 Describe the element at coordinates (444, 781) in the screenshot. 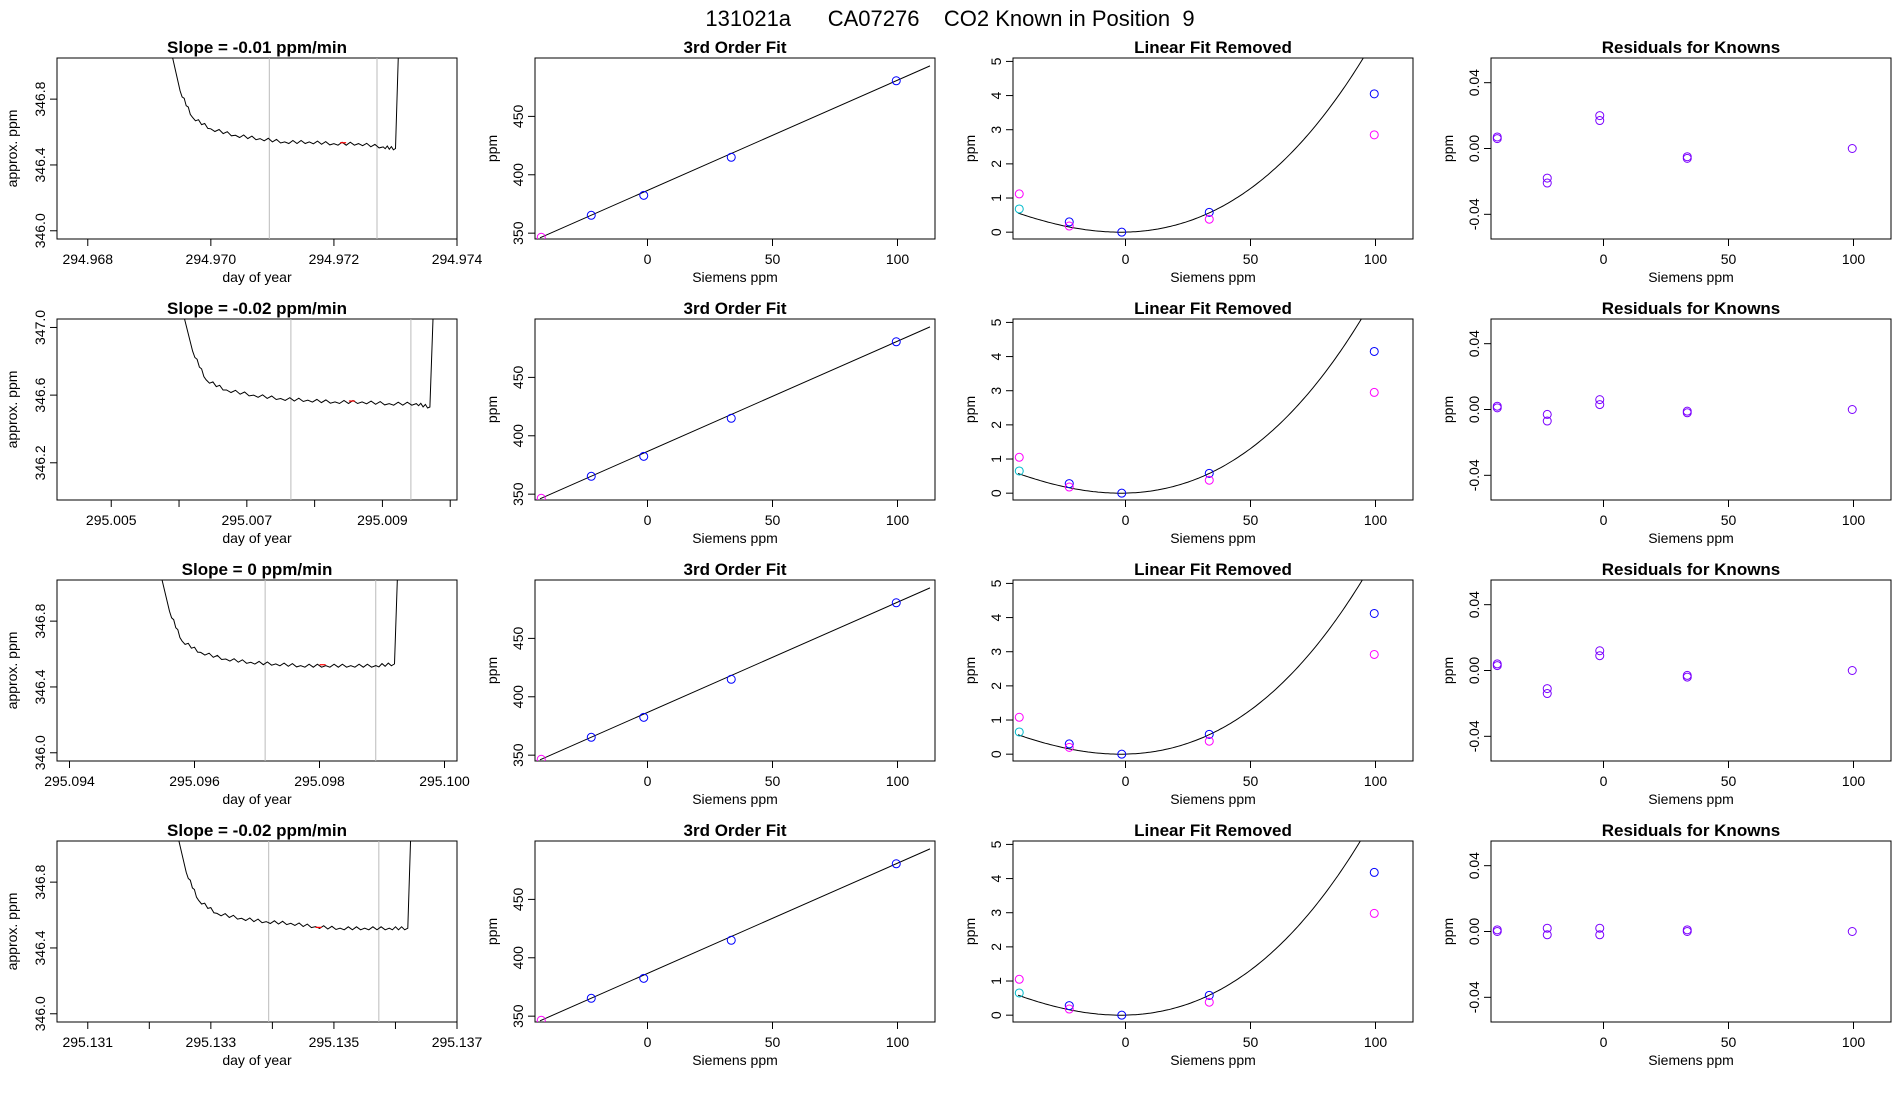

I see `x-tick-label: 295.100` at that location.